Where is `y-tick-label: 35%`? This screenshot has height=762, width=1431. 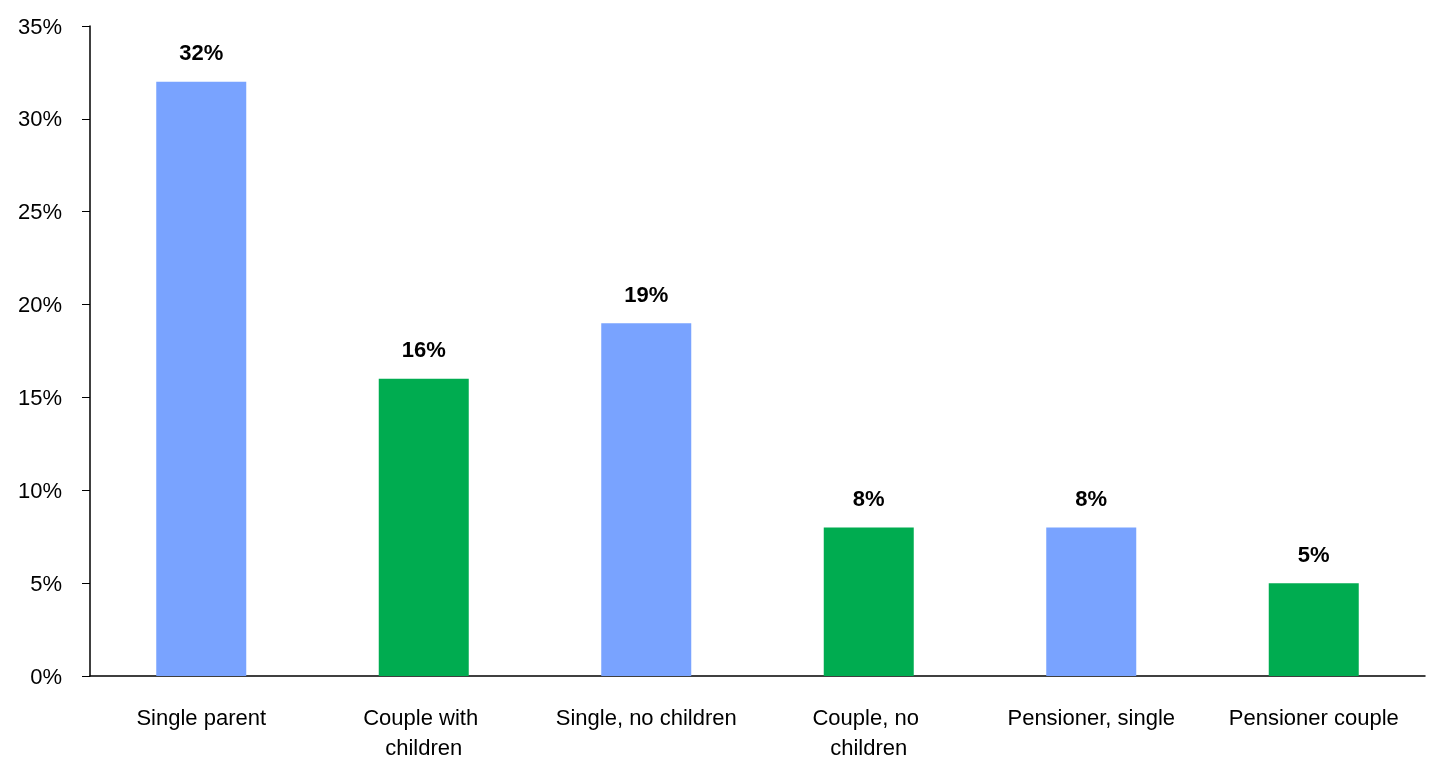 y-tick-label: 35% is located at coordinates (39, 26).